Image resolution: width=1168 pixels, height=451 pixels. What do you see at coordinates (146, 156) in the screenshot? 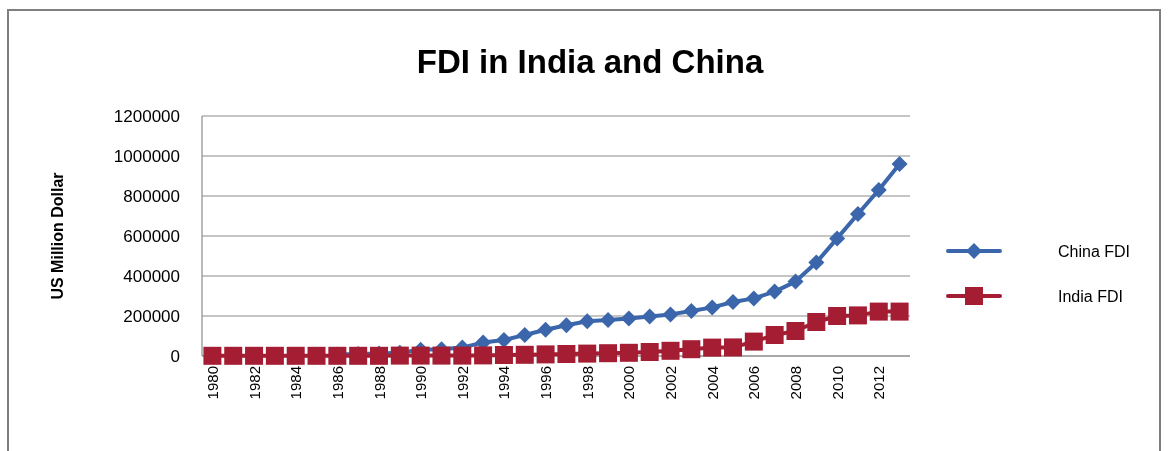
I see `y-tick-label: 1000000` at bounding box center [146, 156].